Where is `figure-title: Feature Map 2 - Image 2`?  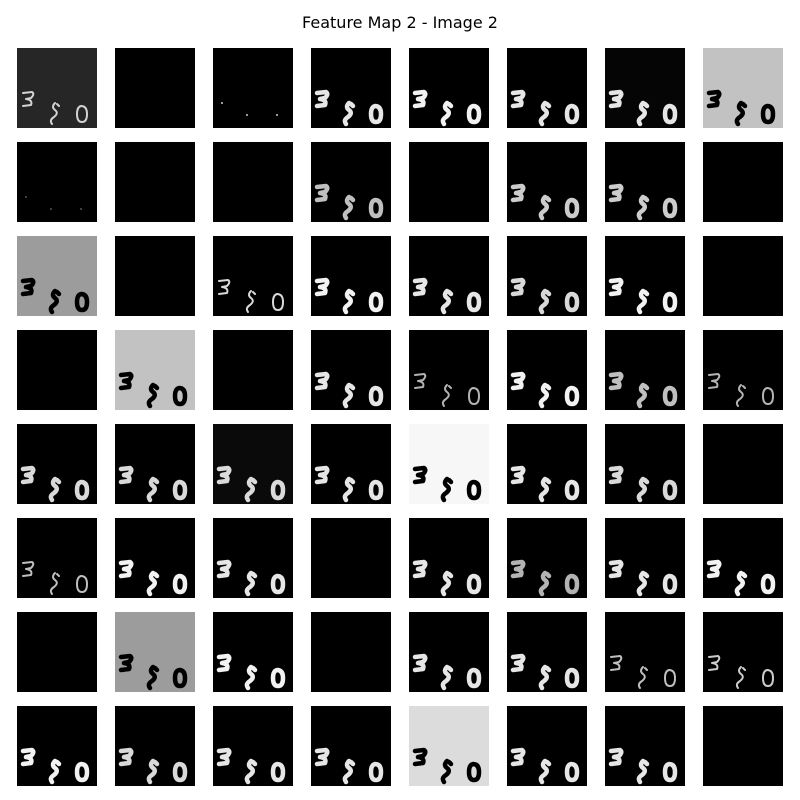
figure-title: Feature Map 2 - Image 2 is located at coordinates (400, 22).